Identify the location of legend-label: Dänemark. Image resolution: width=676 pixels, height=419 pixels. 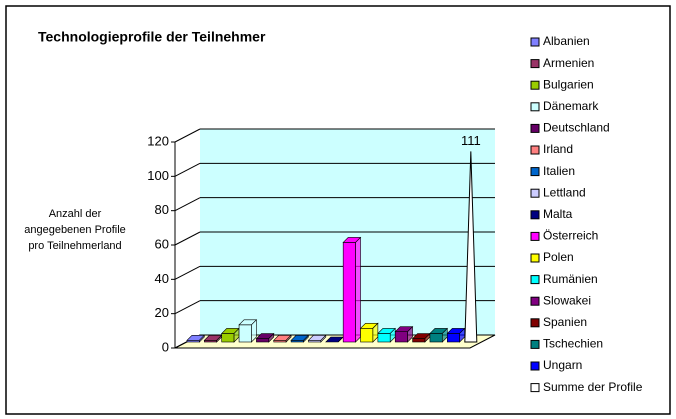
(571, 106).